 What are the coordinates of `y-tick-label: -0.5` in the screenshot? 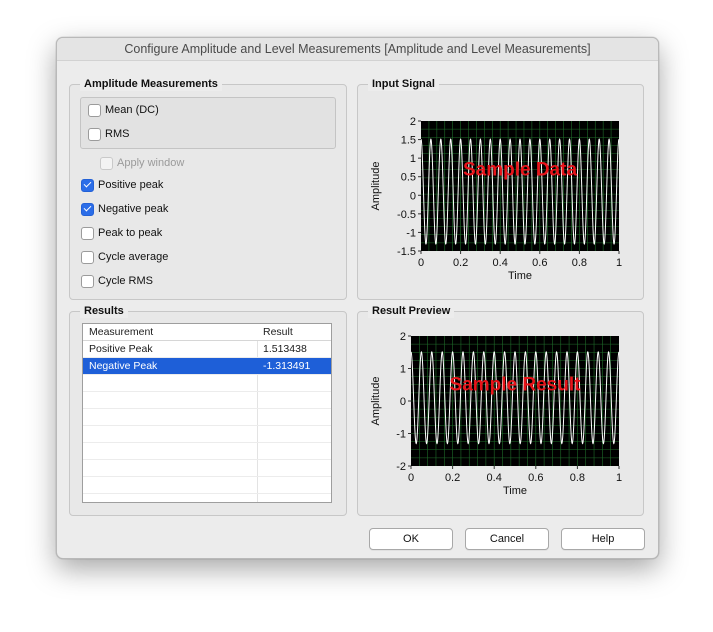 It's located at (406, 215).